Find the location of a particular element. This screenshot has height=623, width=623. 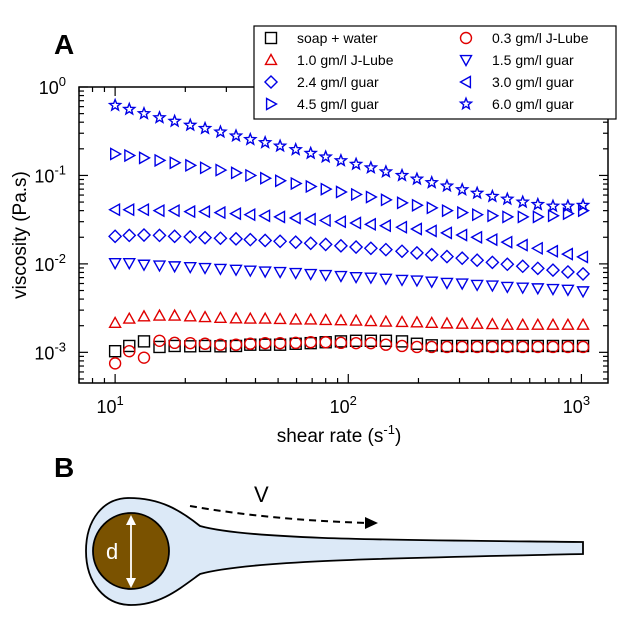

y-tick-label: 100 is located at coordinates (52, 86).